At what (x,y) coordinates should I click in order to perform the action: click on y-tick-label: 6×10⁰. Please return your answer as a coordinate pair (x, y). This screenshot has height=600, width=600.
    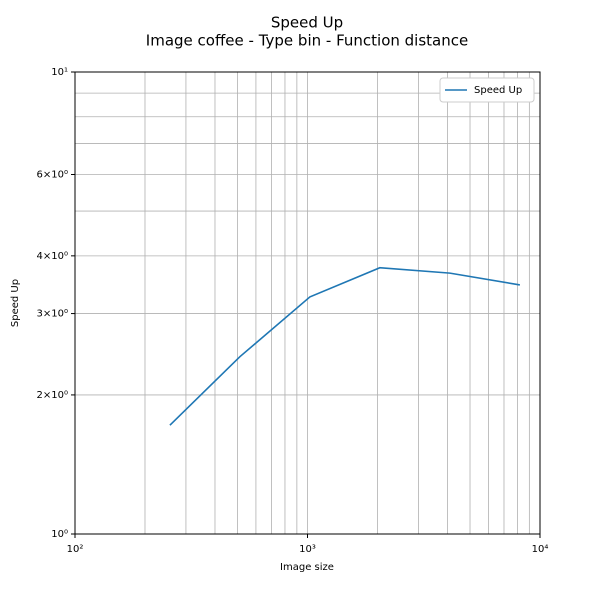
    Looking at the image, I should click on (52, 174).